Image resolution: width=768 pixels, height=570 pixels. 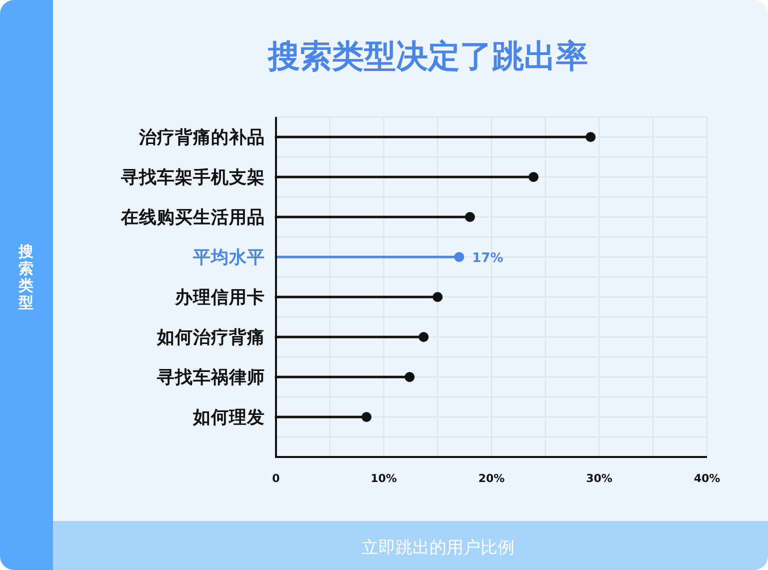 I want to click on title: 搜索类型决定了跳出率, so click(x=428, y=56).